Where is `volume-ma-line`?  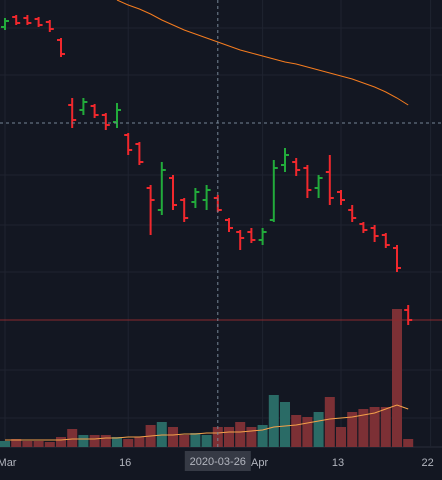
volume-ma-line is located at coordinates (207, 422).